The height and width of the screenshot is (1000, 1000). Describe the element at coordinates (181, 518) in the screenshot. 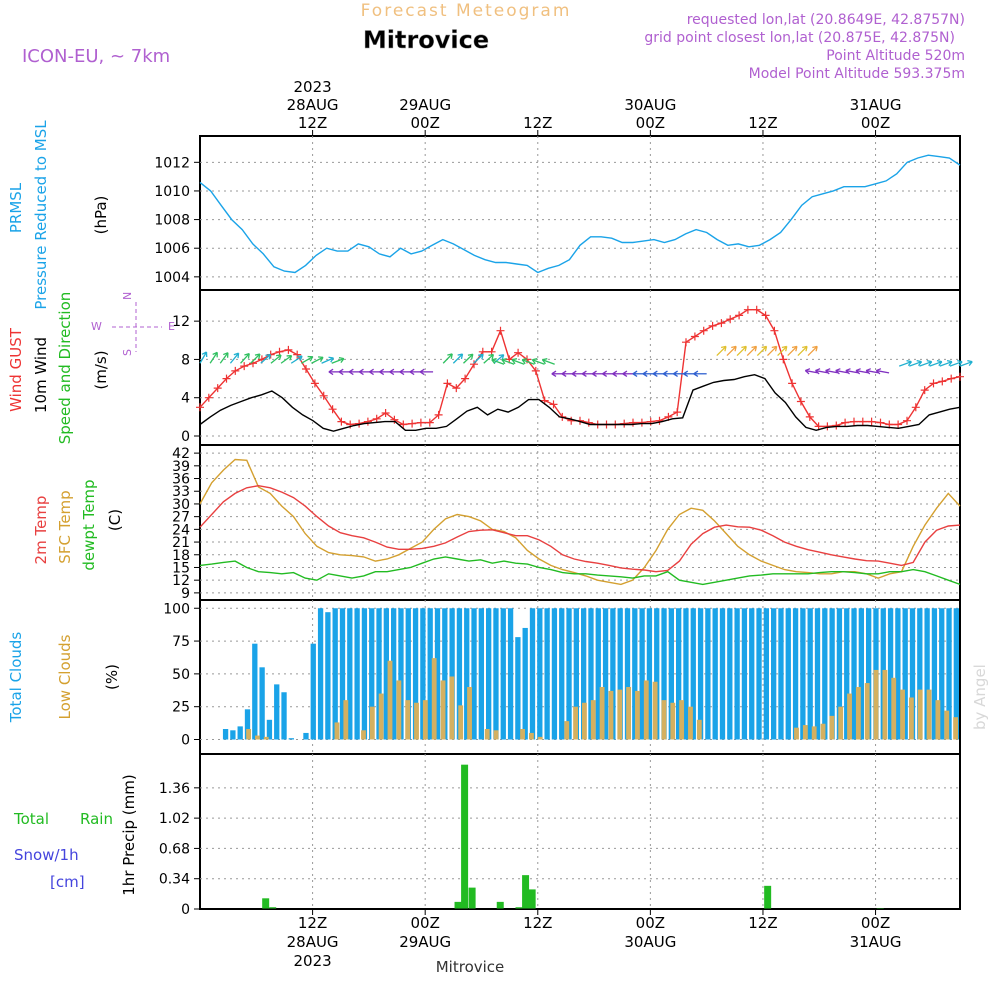

I see `y-tick-label: 27` at that location.